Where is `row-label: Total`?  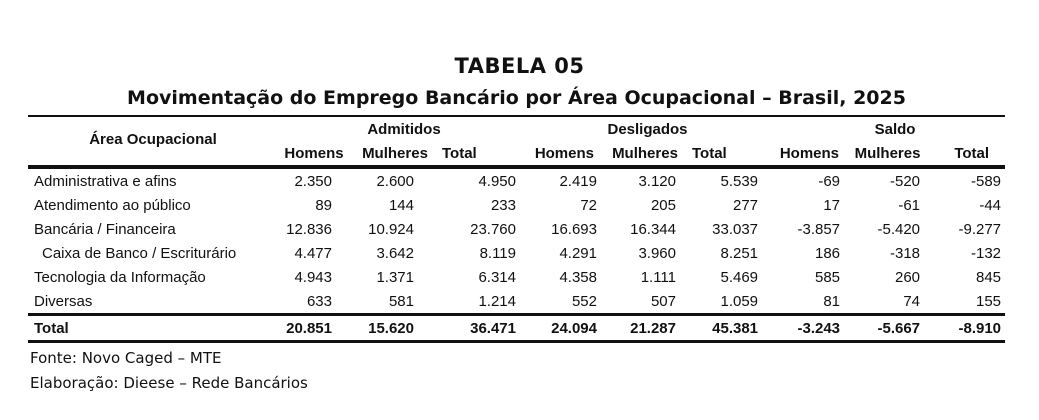
row-label: Total is located at coordinates (51, 328).